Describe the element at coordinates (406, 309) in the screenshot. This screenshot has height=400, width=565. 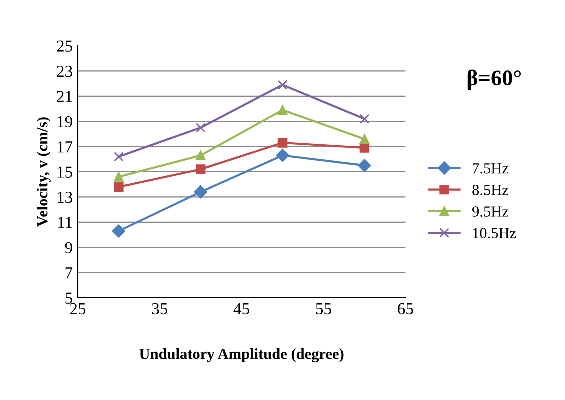
I see `x-tick-label: 65` at that location.